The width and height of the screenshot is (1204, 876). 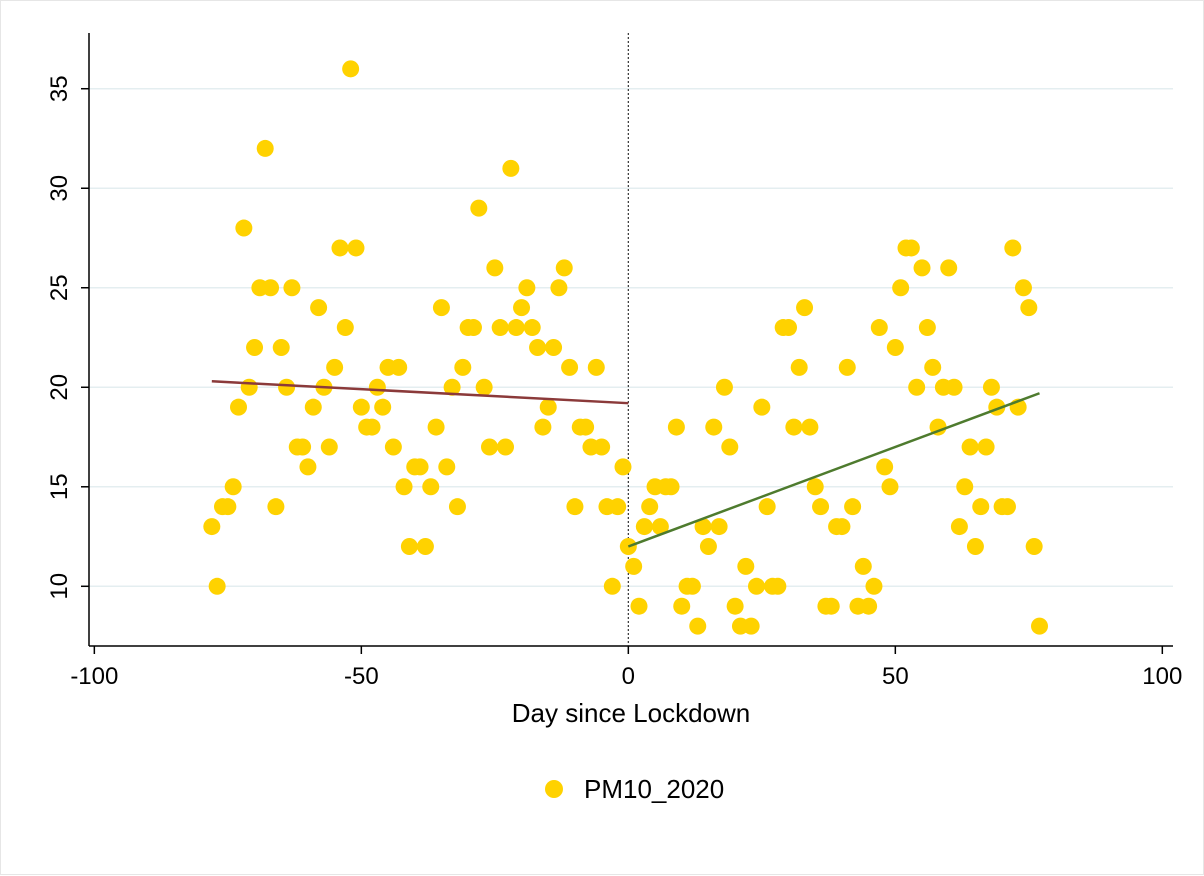 I want to click on fit-line-post-lockdown, so click(x=833, y=470).